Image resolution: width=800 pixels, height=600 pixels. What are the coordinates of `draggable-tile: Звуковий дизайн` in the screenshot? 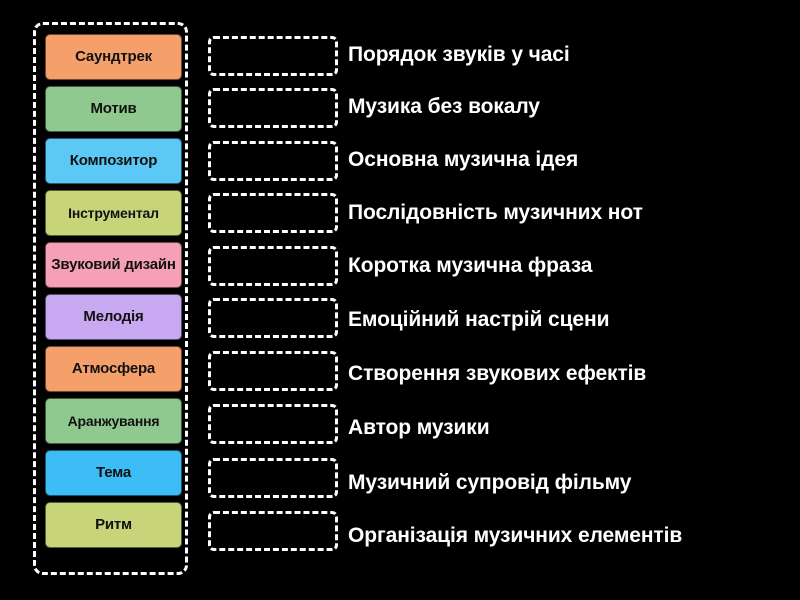 It's located at (113, 265).